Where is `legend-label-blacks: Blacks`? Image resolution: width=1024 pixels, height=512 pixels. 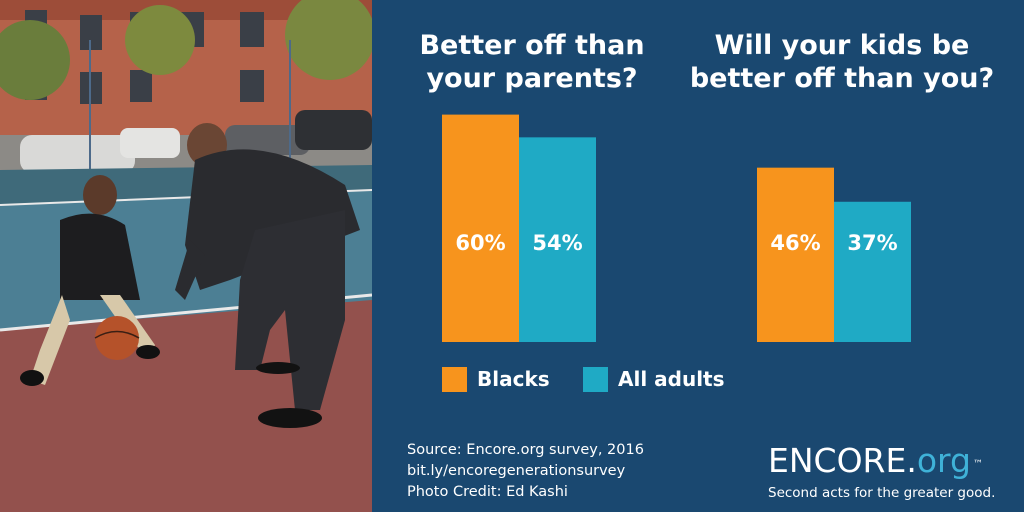
legend-label-blacks: Blacks is located at coordinates (513, 379).